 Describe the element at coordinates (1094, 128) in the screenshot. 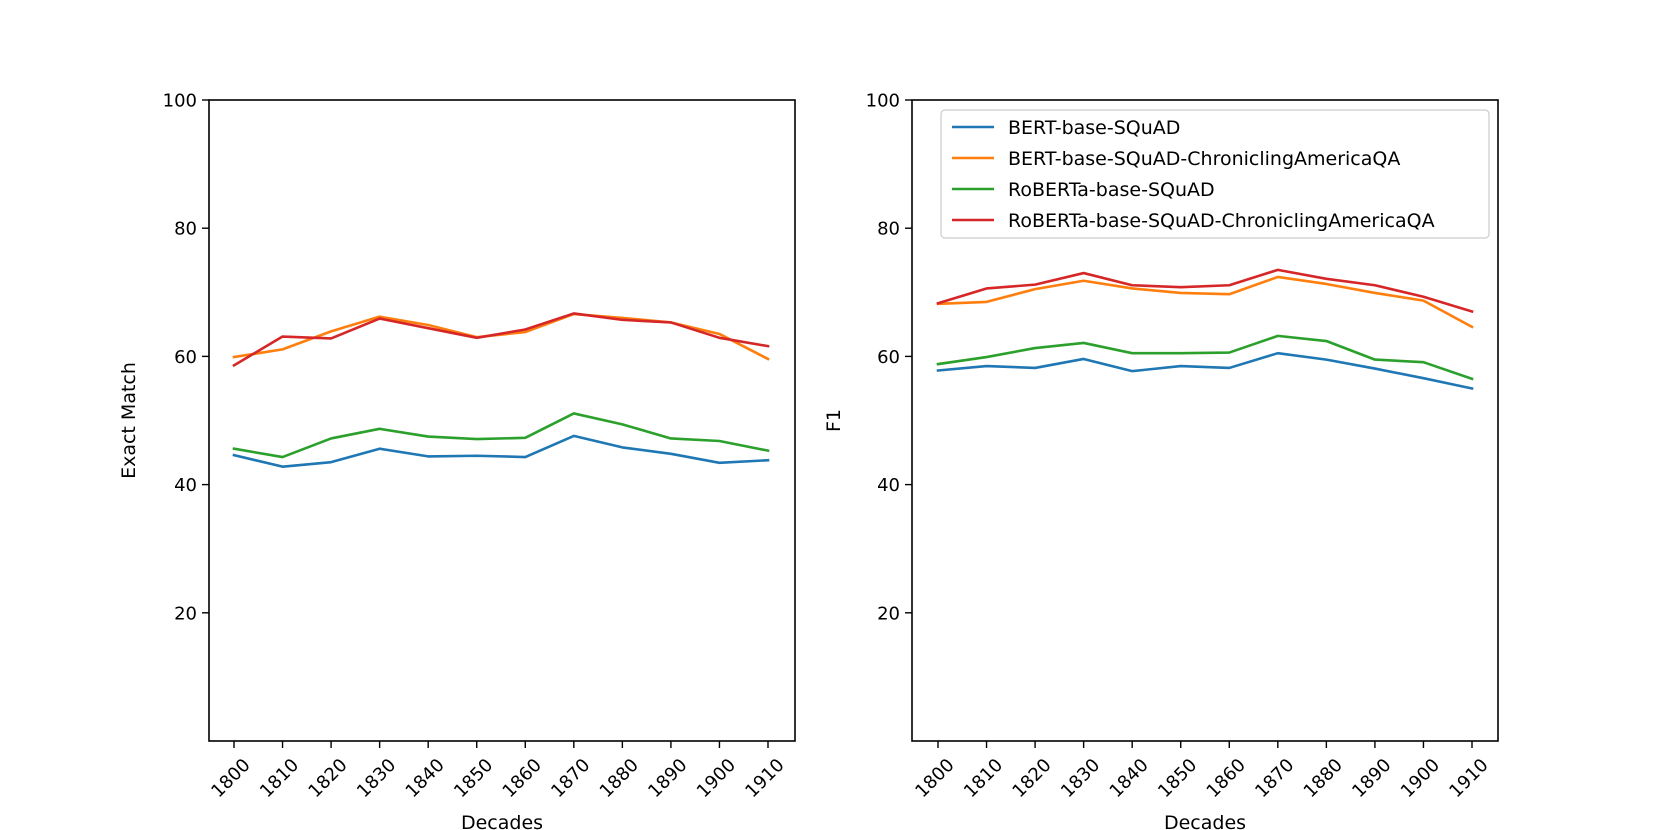

I see `legend-entry: BERT-base-SQuAD` at that location.